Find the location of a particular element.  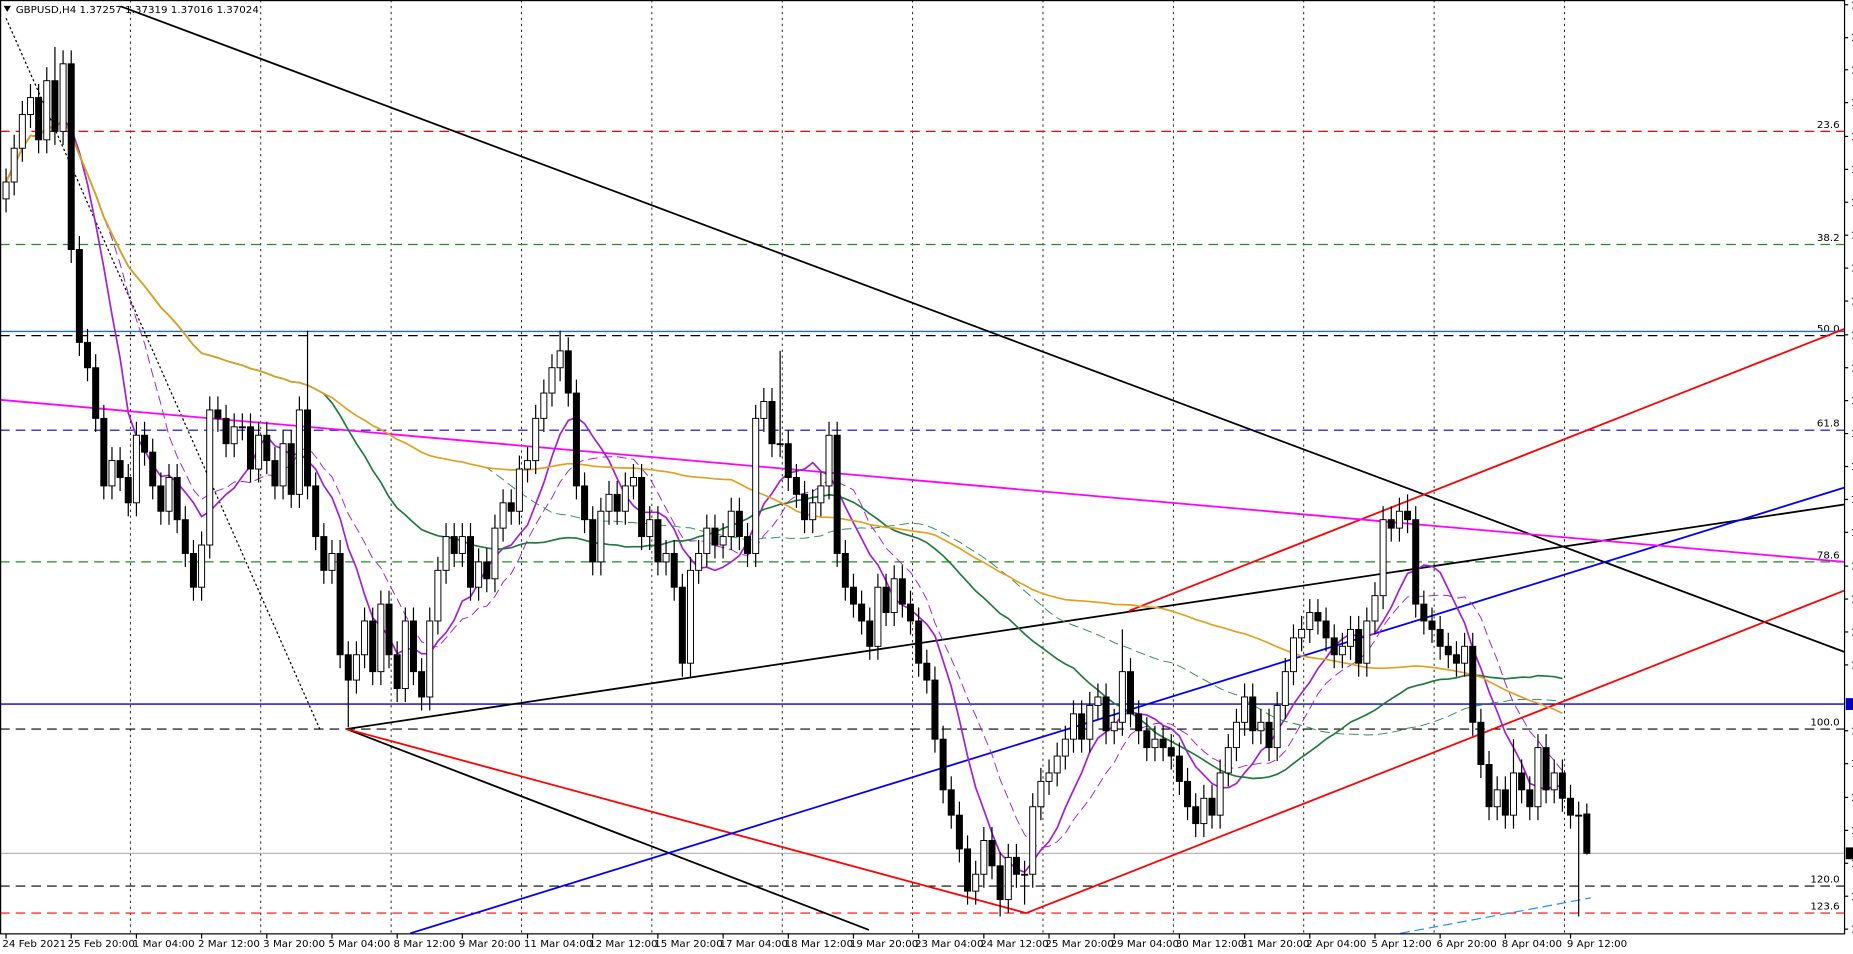

x-tick-label: 2 Mar 12:00 is located at coordinates (229, 944).